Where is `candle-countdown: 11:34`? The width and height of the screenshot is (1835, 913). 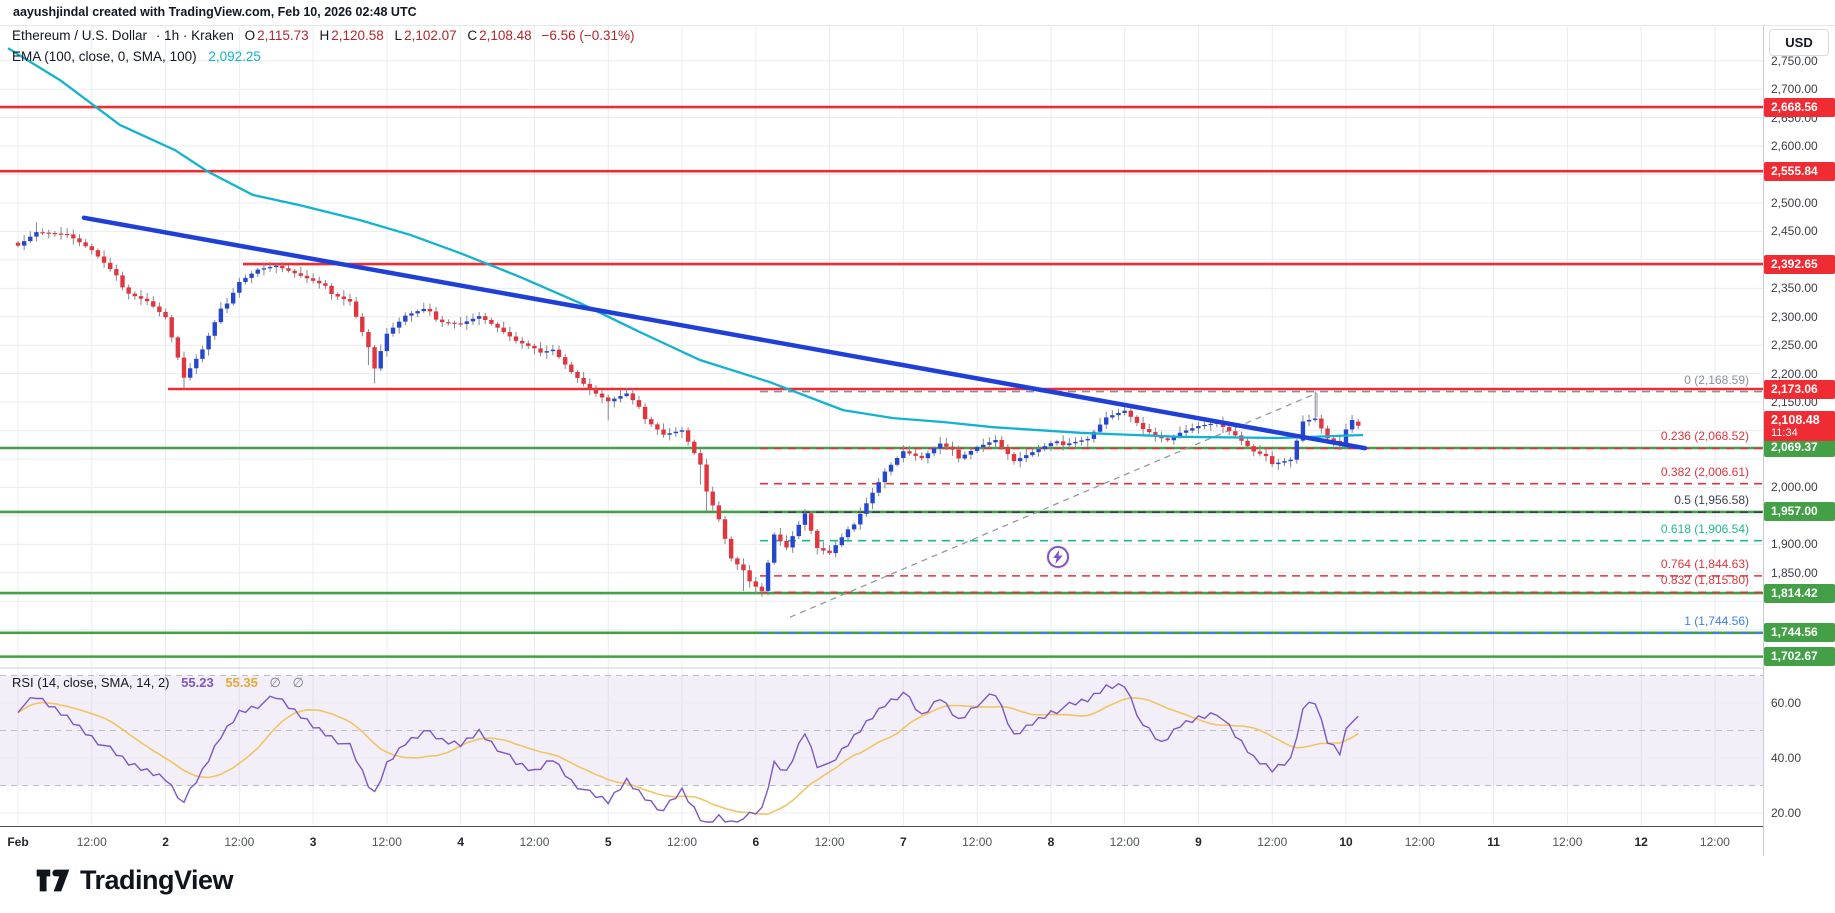 candle-countdown: 11:34 is located at coordinates (1784, 432).